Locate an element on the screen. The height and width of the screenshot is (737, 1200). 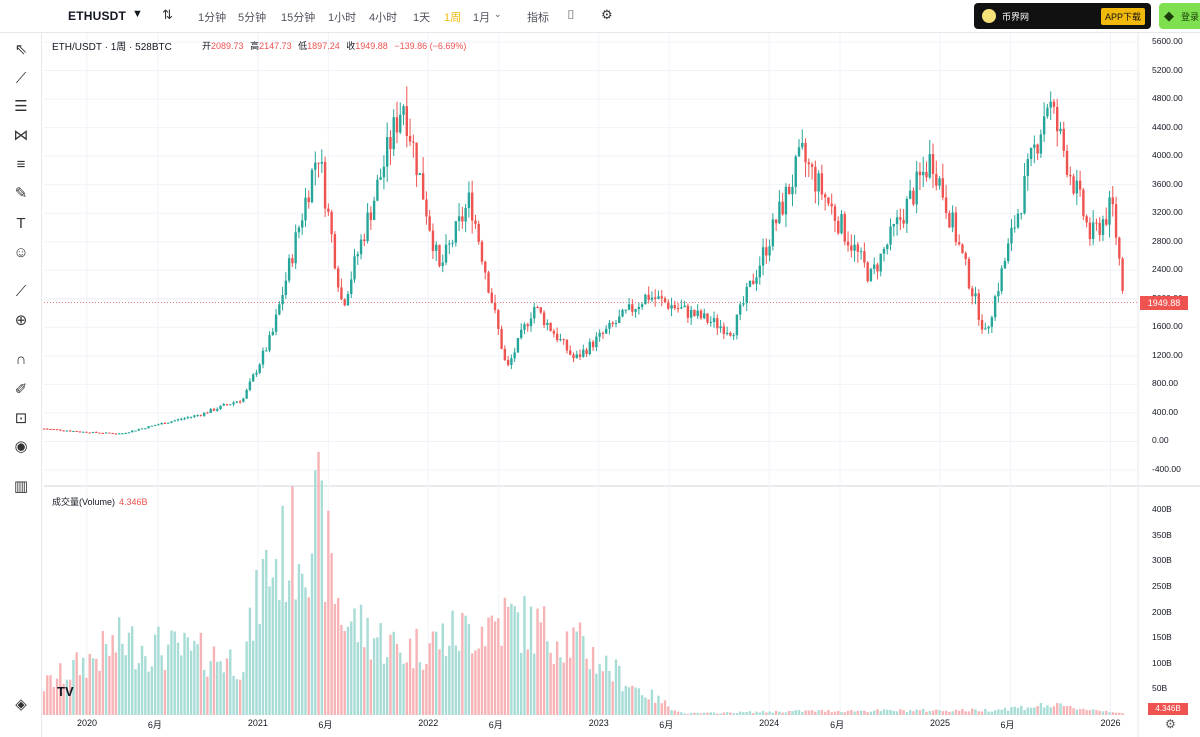
interval-5m: 5分钟 is located at coordinates (252, 18).